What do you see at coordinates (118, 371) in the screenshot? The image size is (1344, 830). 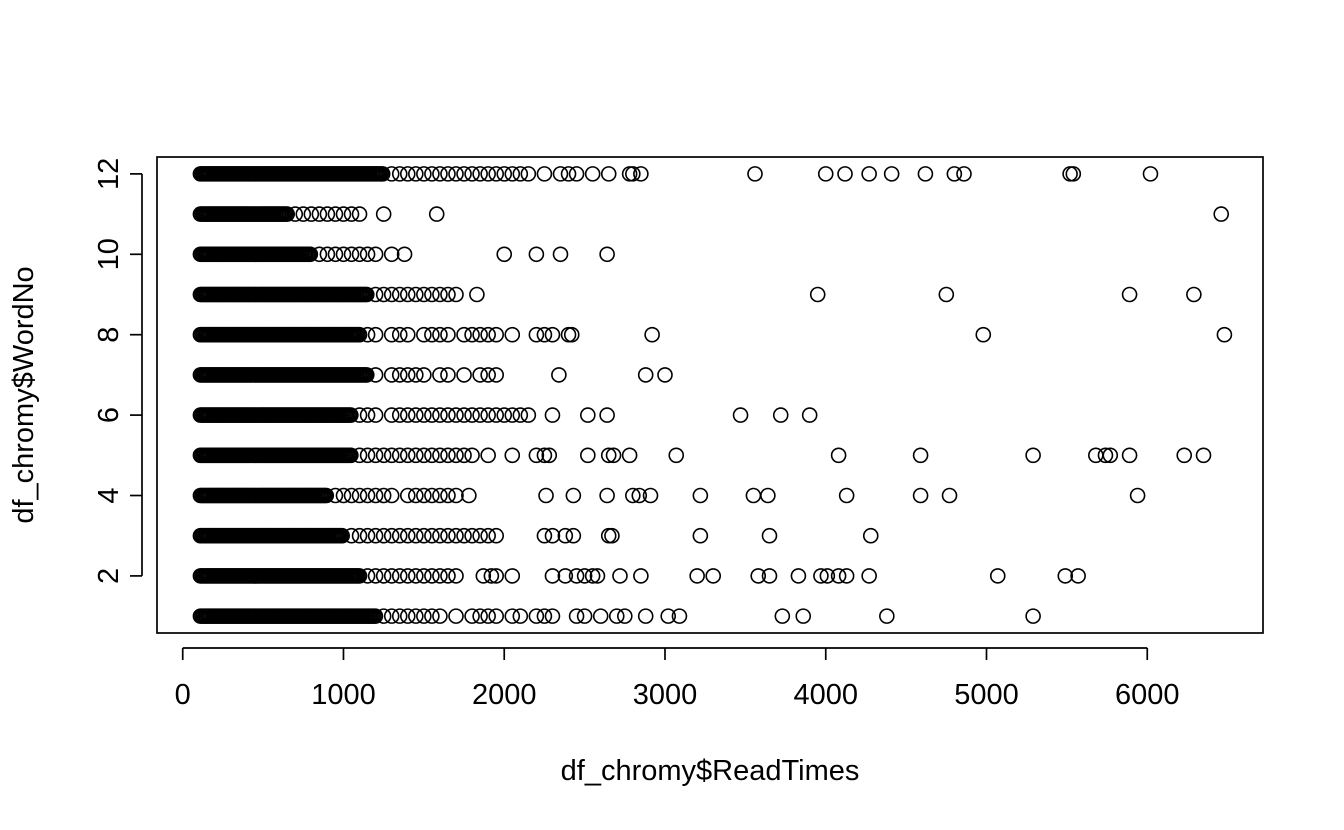 I see `y-axis: 2 4 6 8 10 12` at bounding box center [118, 371].